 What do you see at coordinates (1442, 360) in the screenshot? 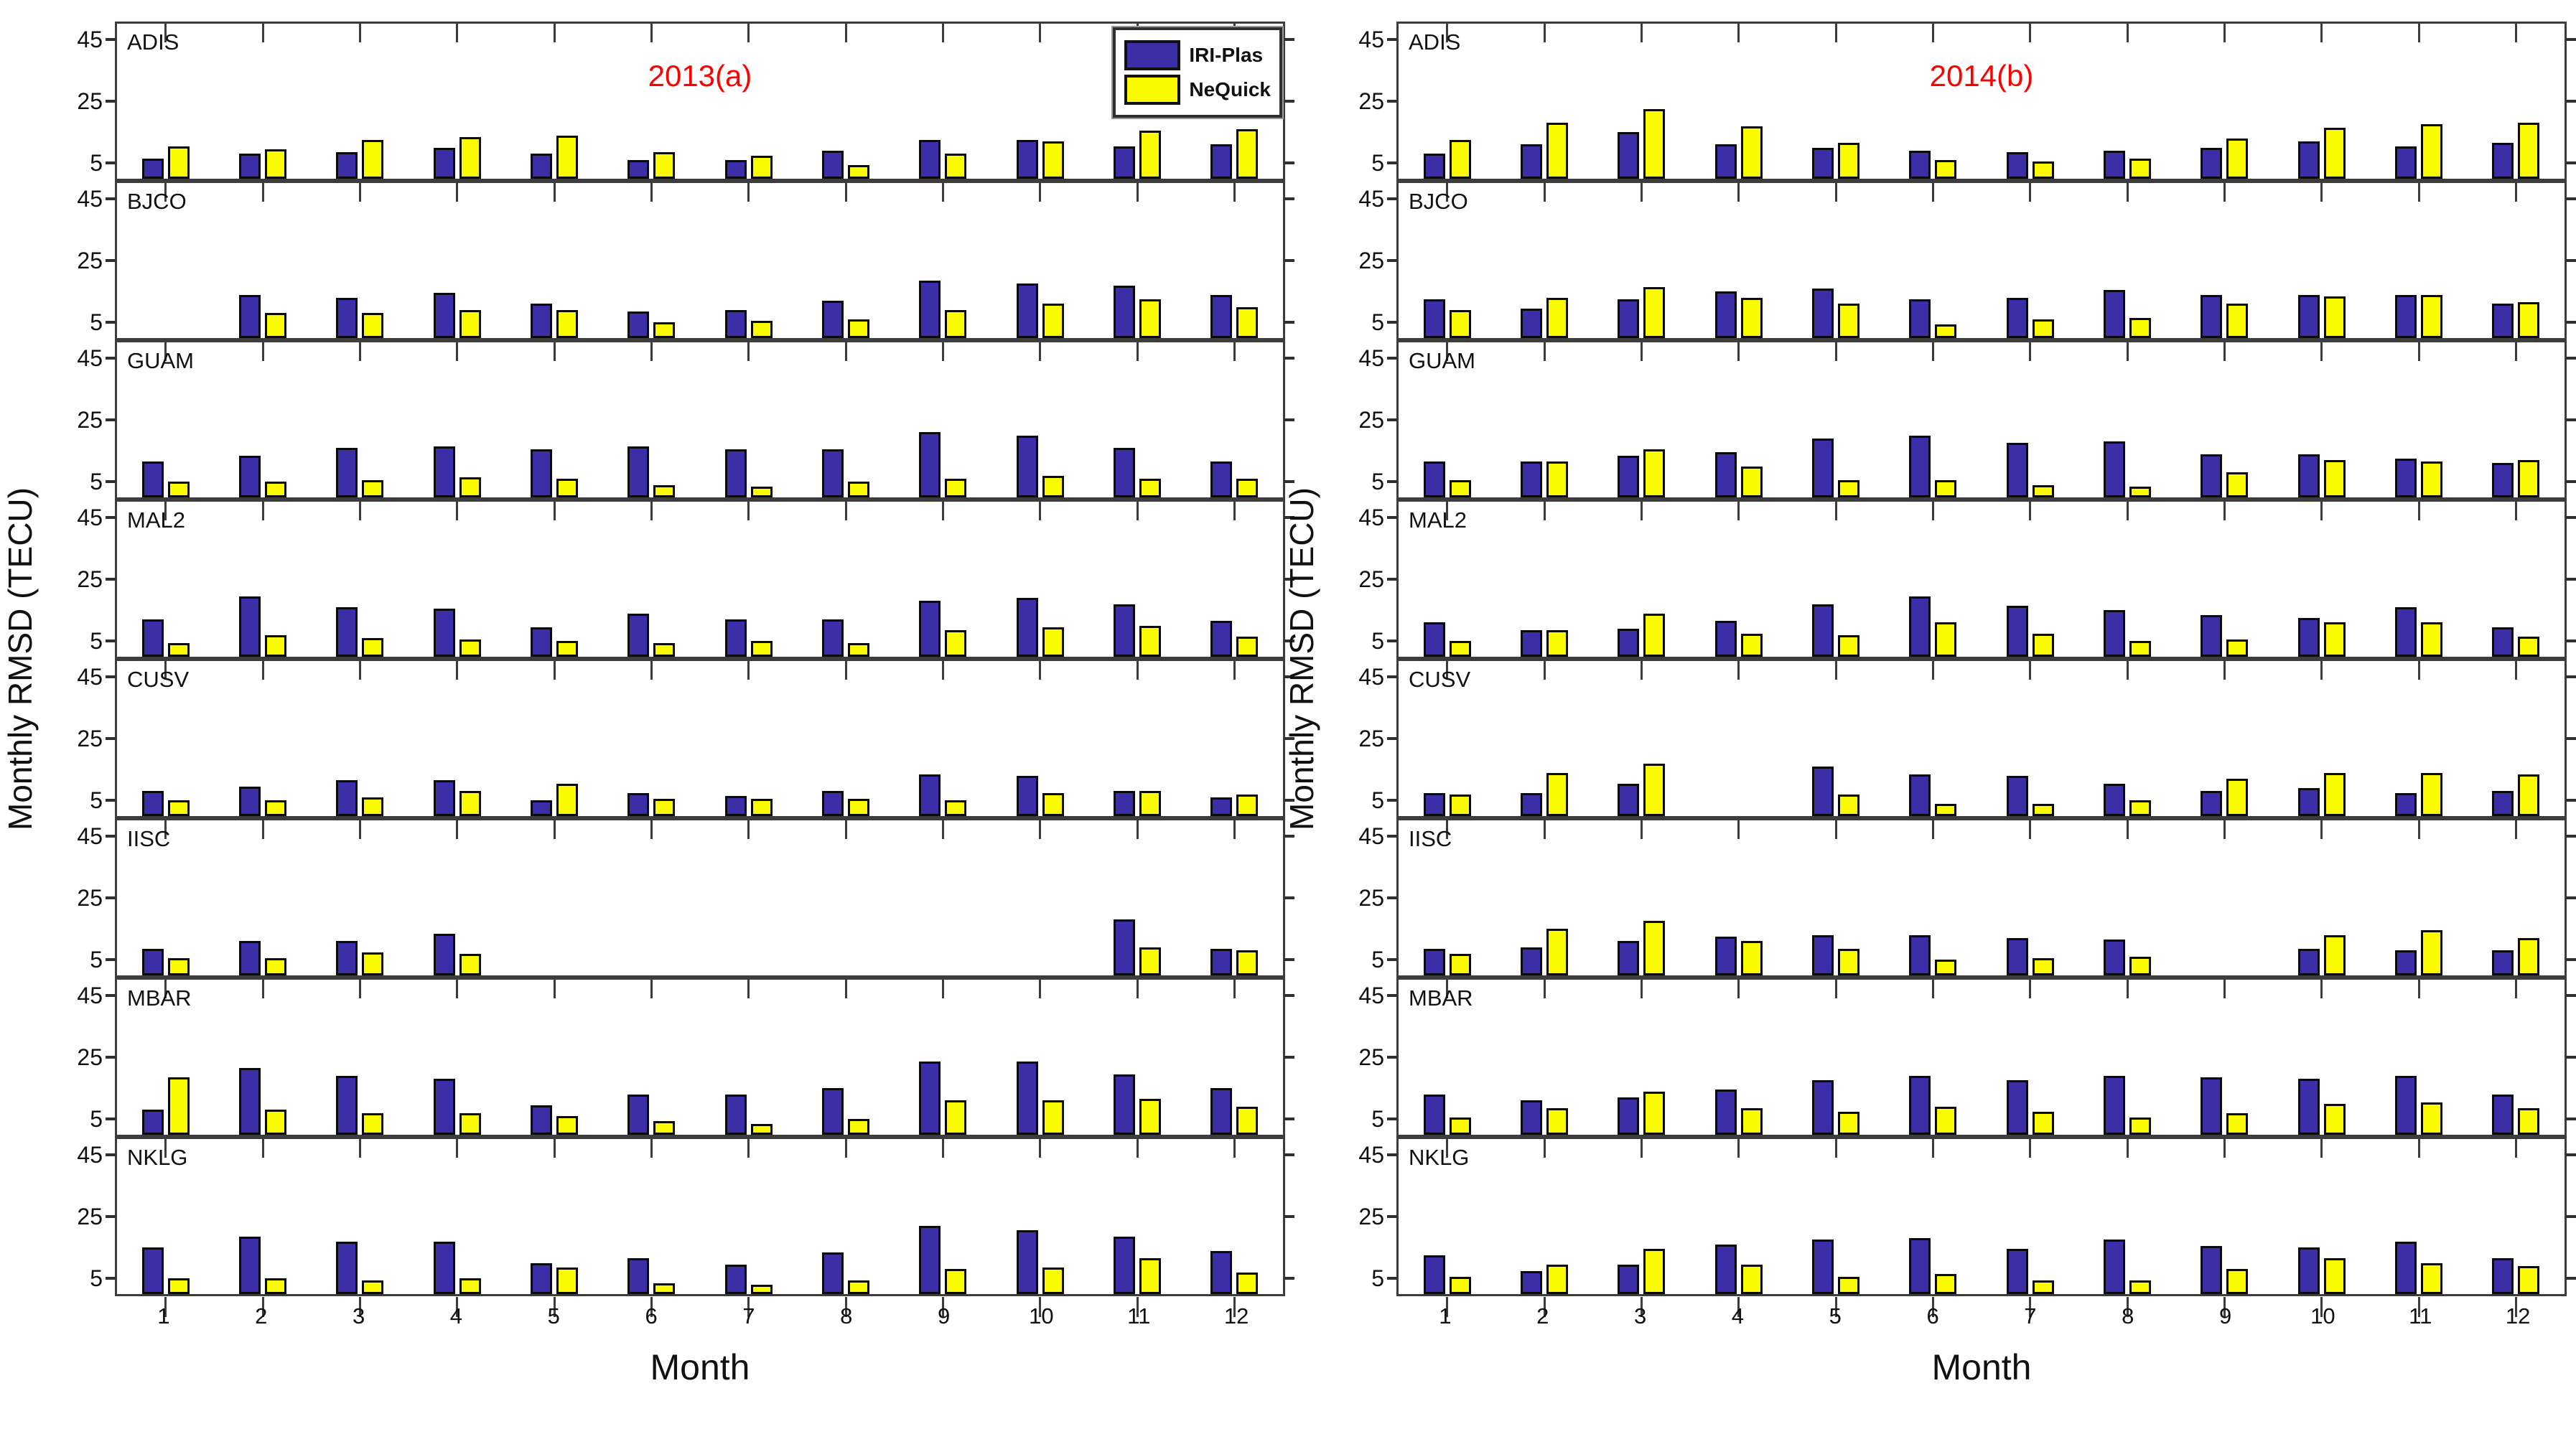
I see `station-label: GUAM` at bounding box center [1442, 360].